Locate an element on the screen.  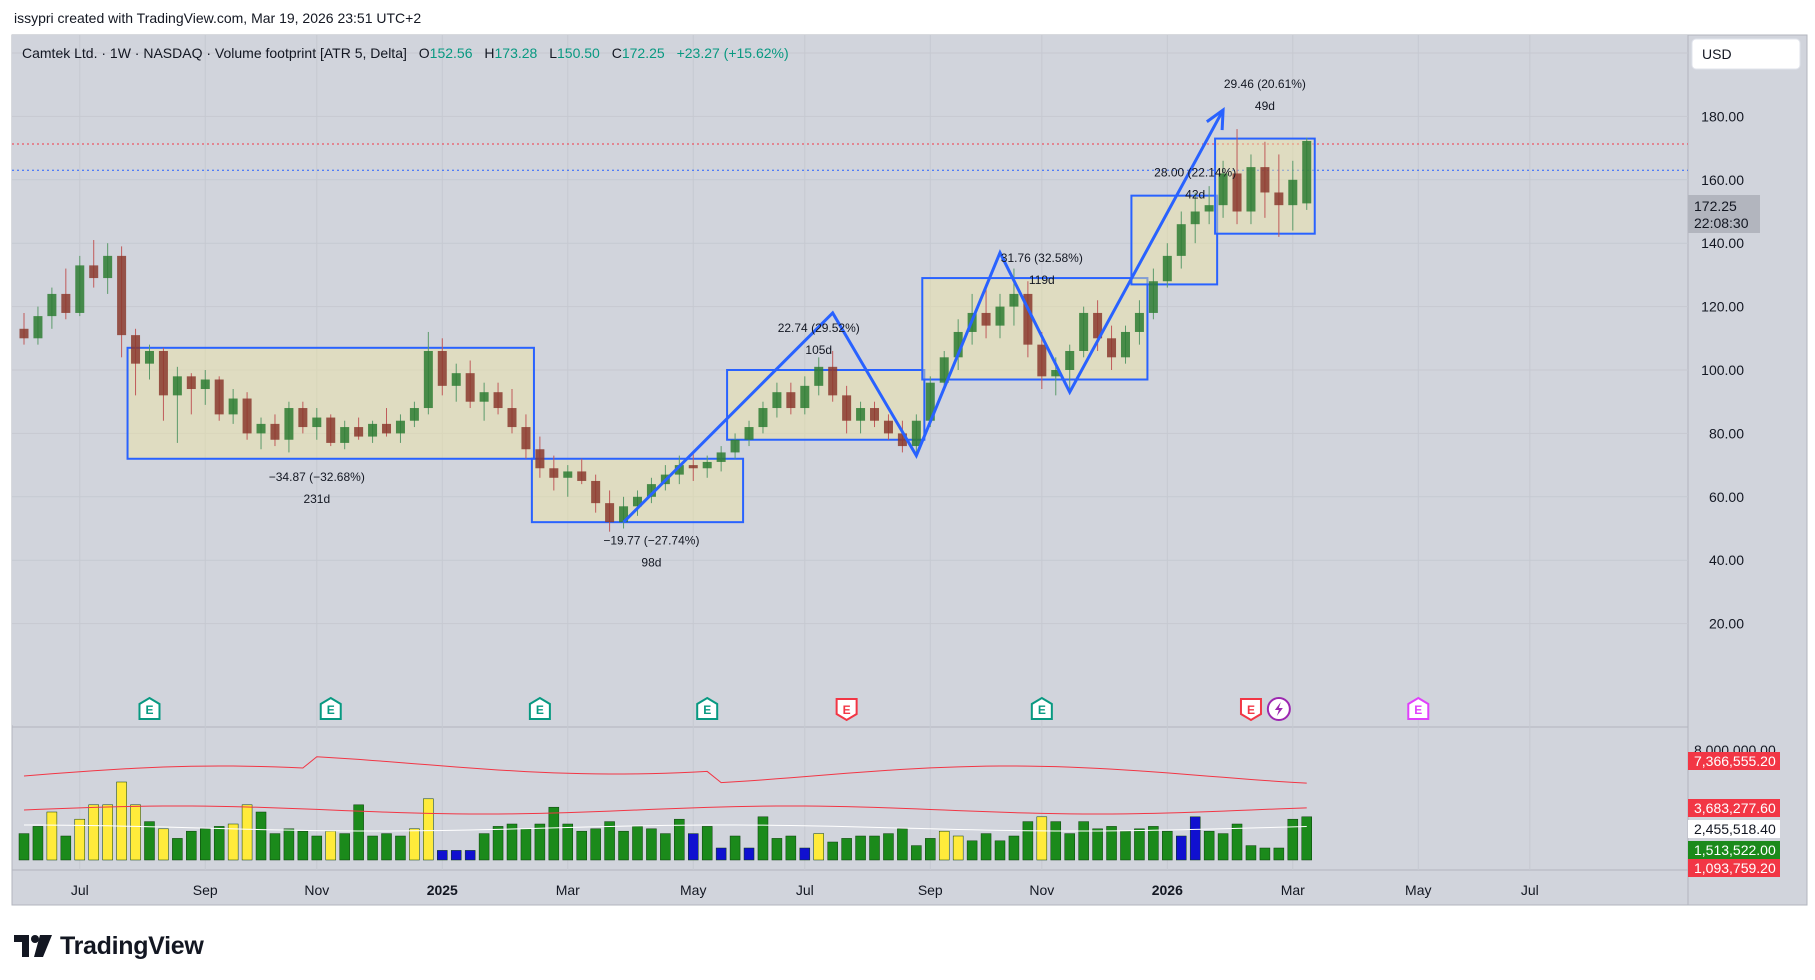
measure-days: 49d is located at coordinates (1265, 106).